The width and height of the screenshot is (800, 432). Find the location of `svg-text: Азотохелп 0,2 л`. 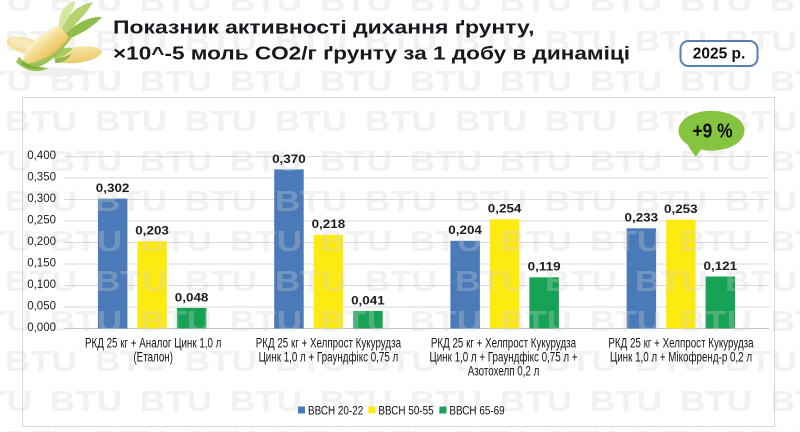

svg-text: Азотохелп 0,2 л is located at coordinates (504, 371).